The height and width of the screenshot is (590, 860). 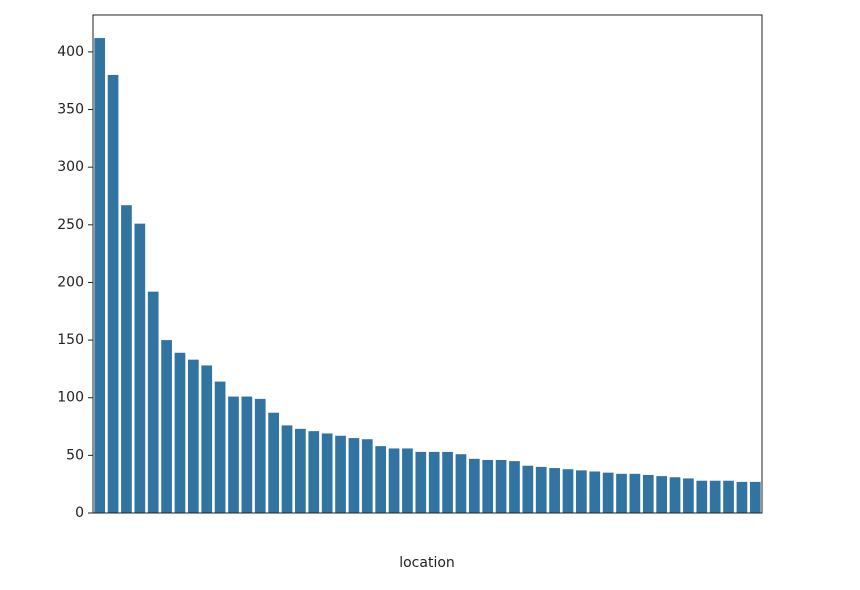 I want to click on x-axis-label: location, so click(x=427, y=563).